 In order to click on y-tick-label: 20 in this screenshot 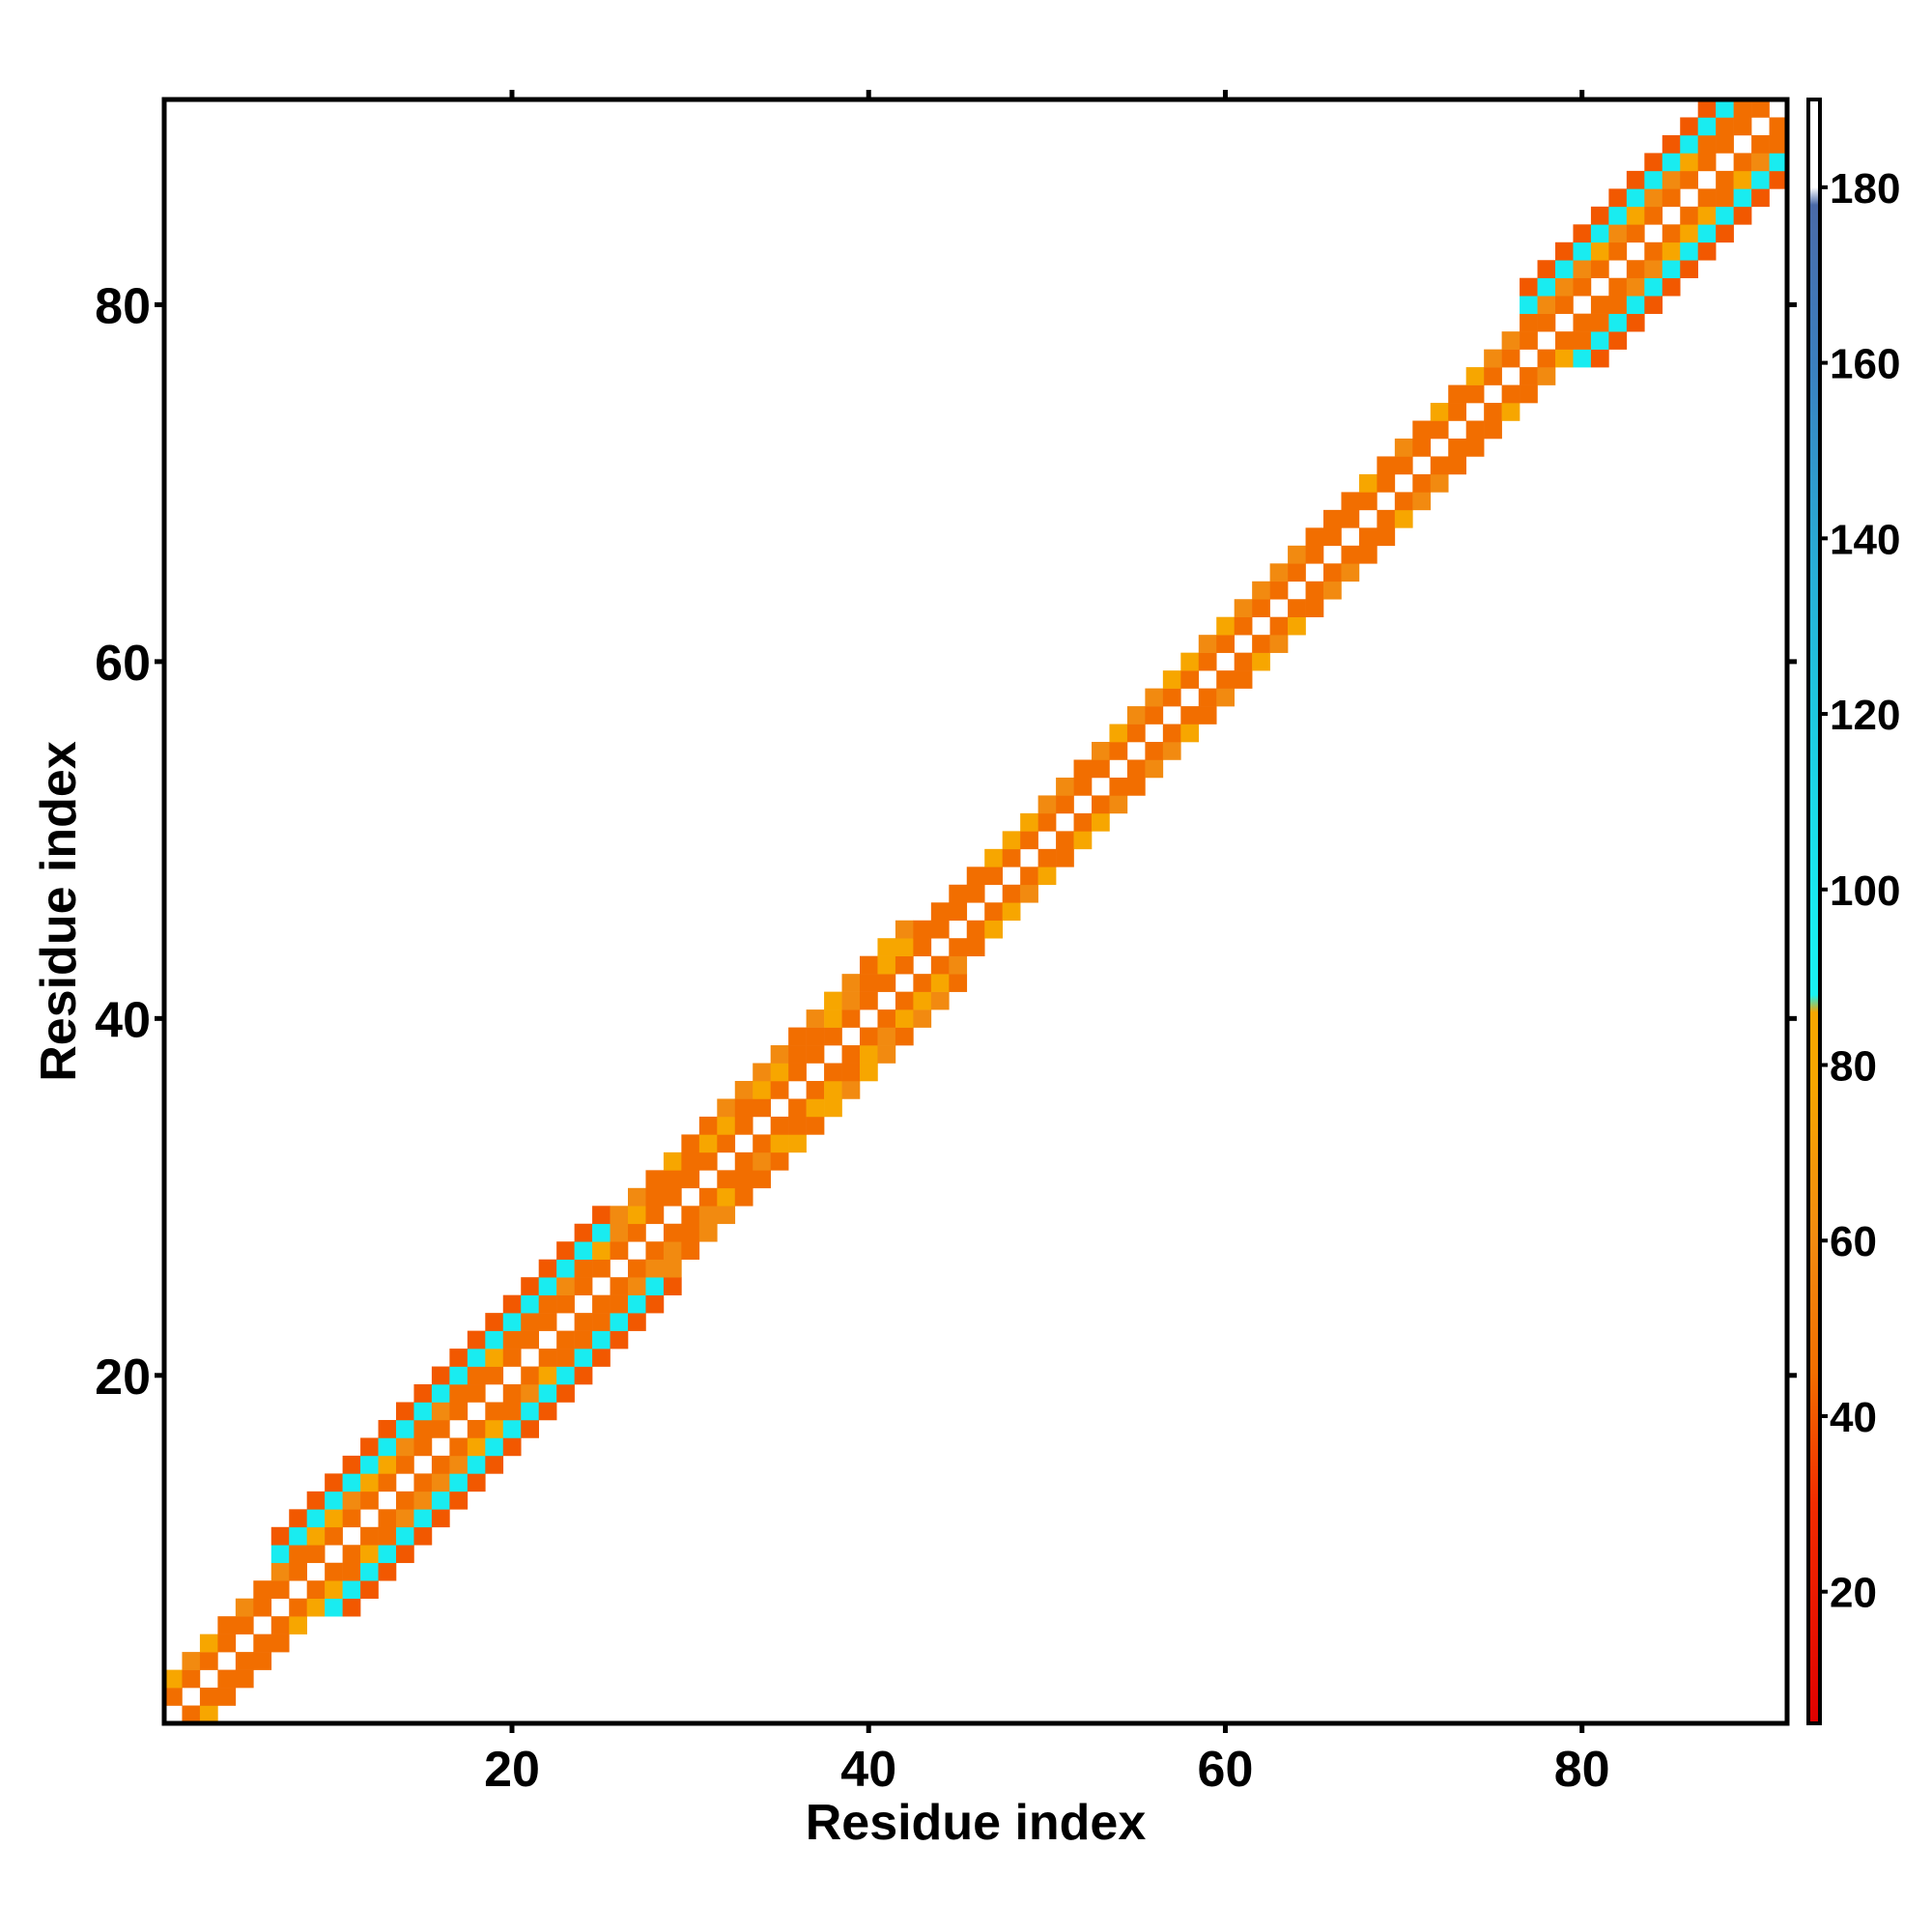, I will do `click(123, 1378)`.